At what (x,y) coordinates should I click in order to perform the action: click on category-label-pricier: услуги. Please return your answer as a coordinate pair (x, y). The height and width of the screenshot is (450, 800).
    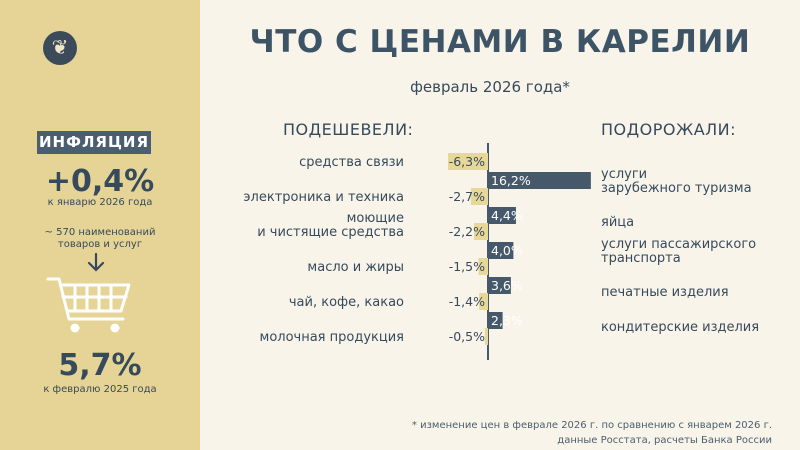
    Looking at the image, I should click on (624, 174).